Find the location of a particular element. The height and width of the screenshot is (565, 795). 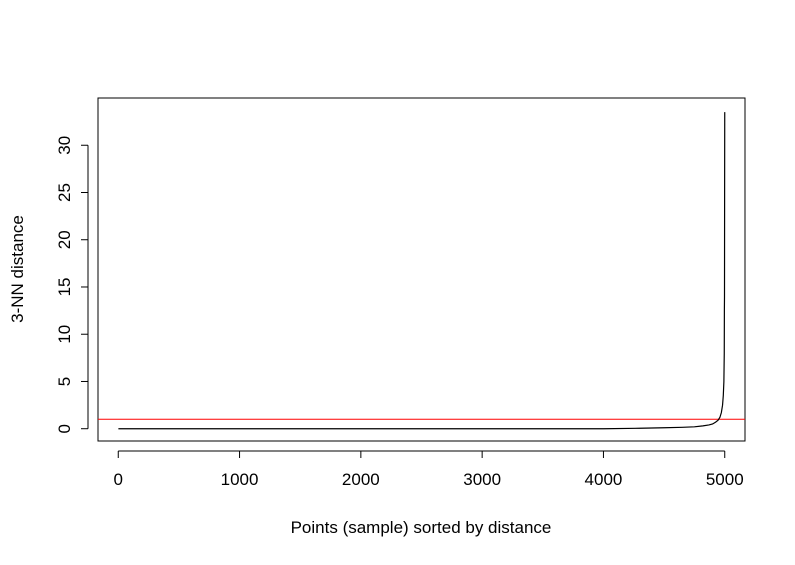

x-tick-label-0: 0 is located at coordinates (118, 479).